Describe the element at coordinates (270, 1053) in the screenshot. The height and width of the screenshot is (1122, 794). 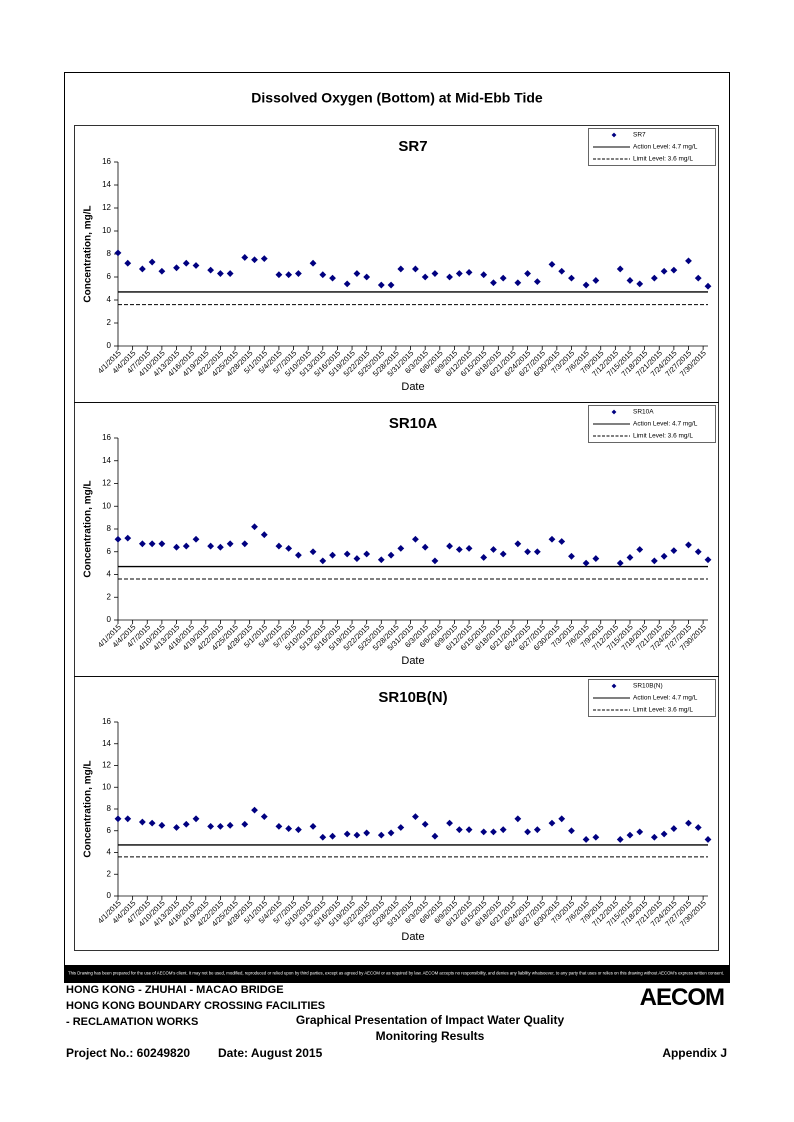
I see `date: Date: August 2015` at that location.